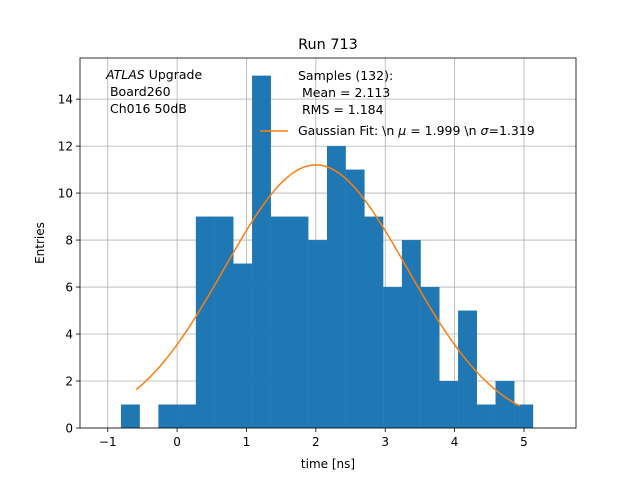  I want to click on y-tick-label: 6, so click(69, 288).